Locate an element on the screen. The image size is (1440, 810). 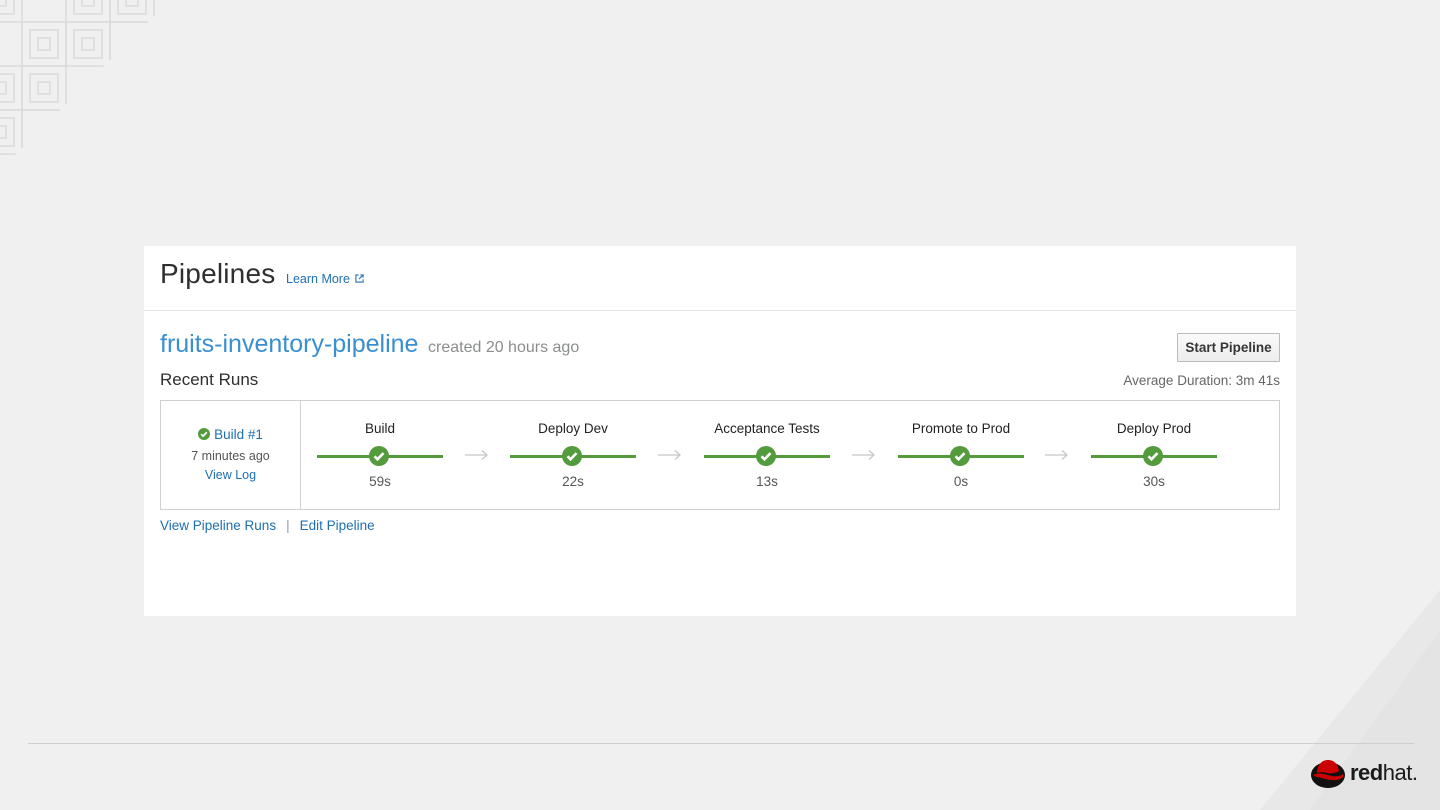
view-pipeline-runs-link: View Pipeline Runs is located at coordinates (218, 525).